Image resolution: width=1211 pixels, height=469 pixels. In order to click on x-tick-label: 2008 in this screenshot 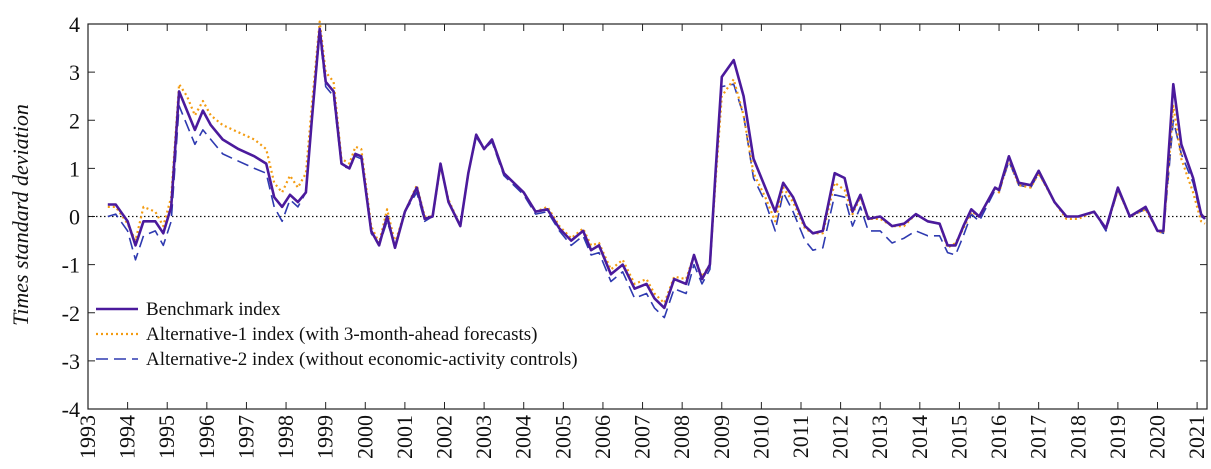, I will do `click(681, 437)`.